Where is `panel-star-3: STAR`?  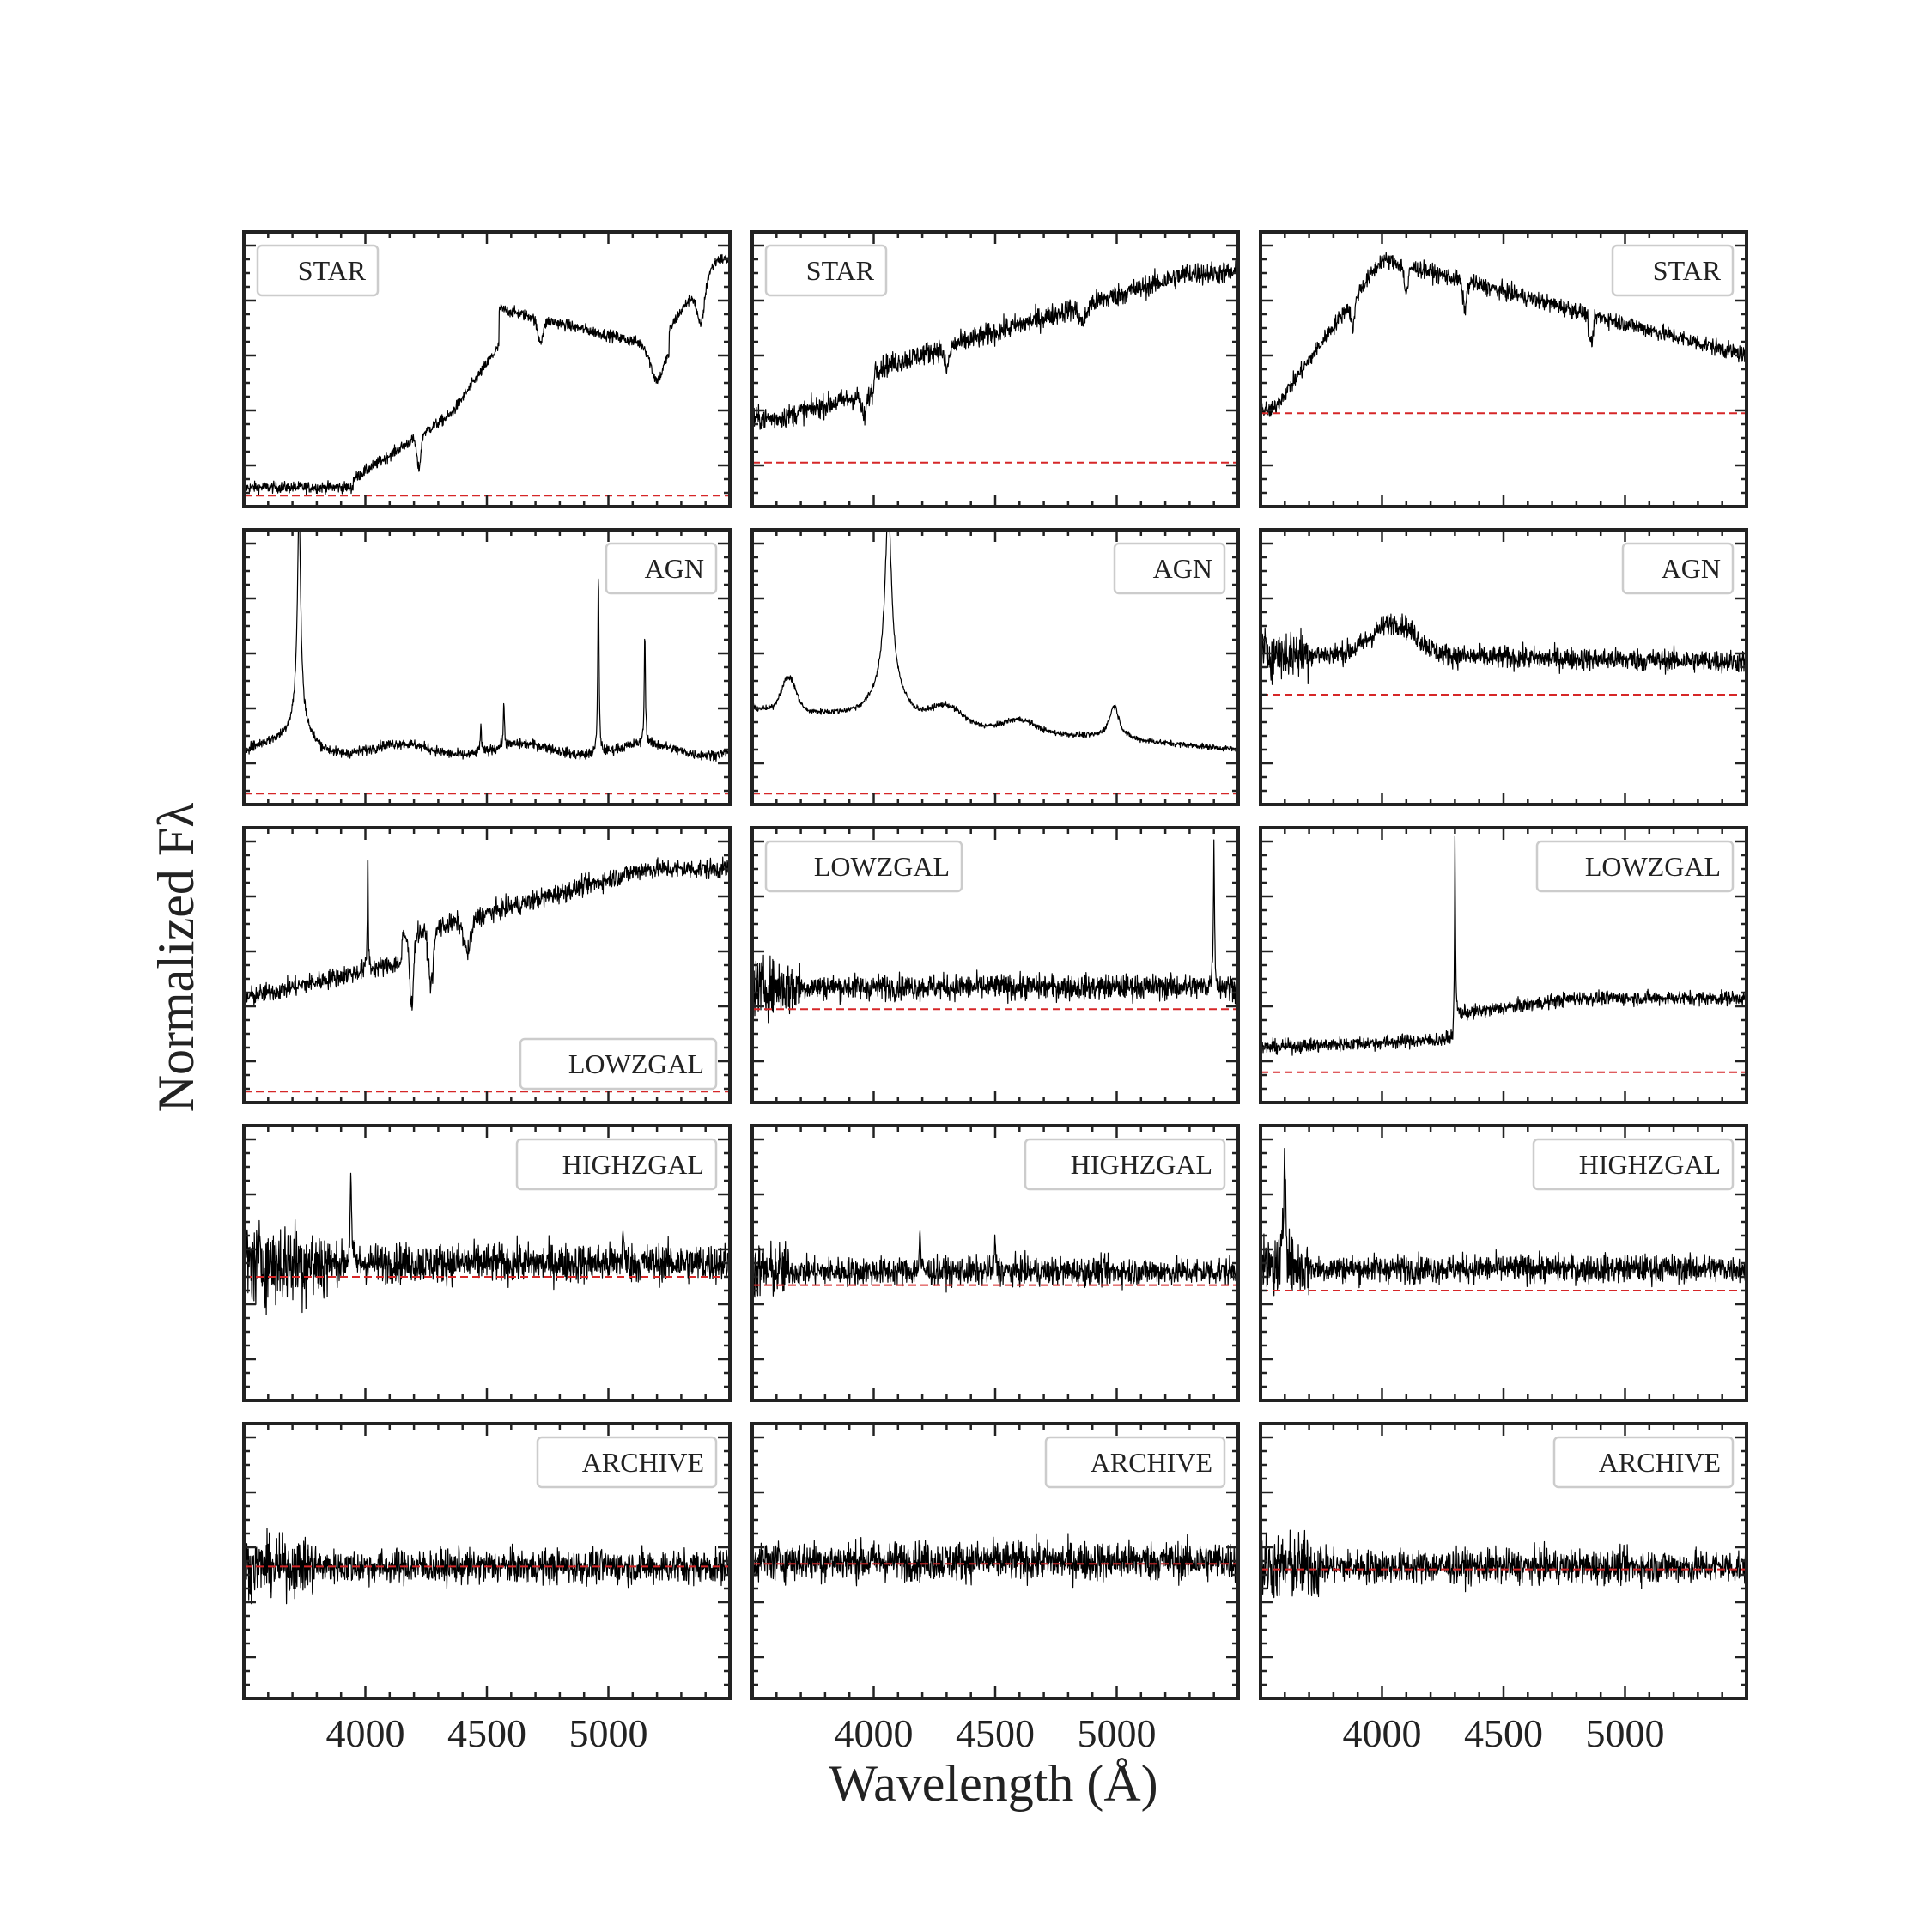
panel-star-3: STAR is located at coordinates (1503, 369).